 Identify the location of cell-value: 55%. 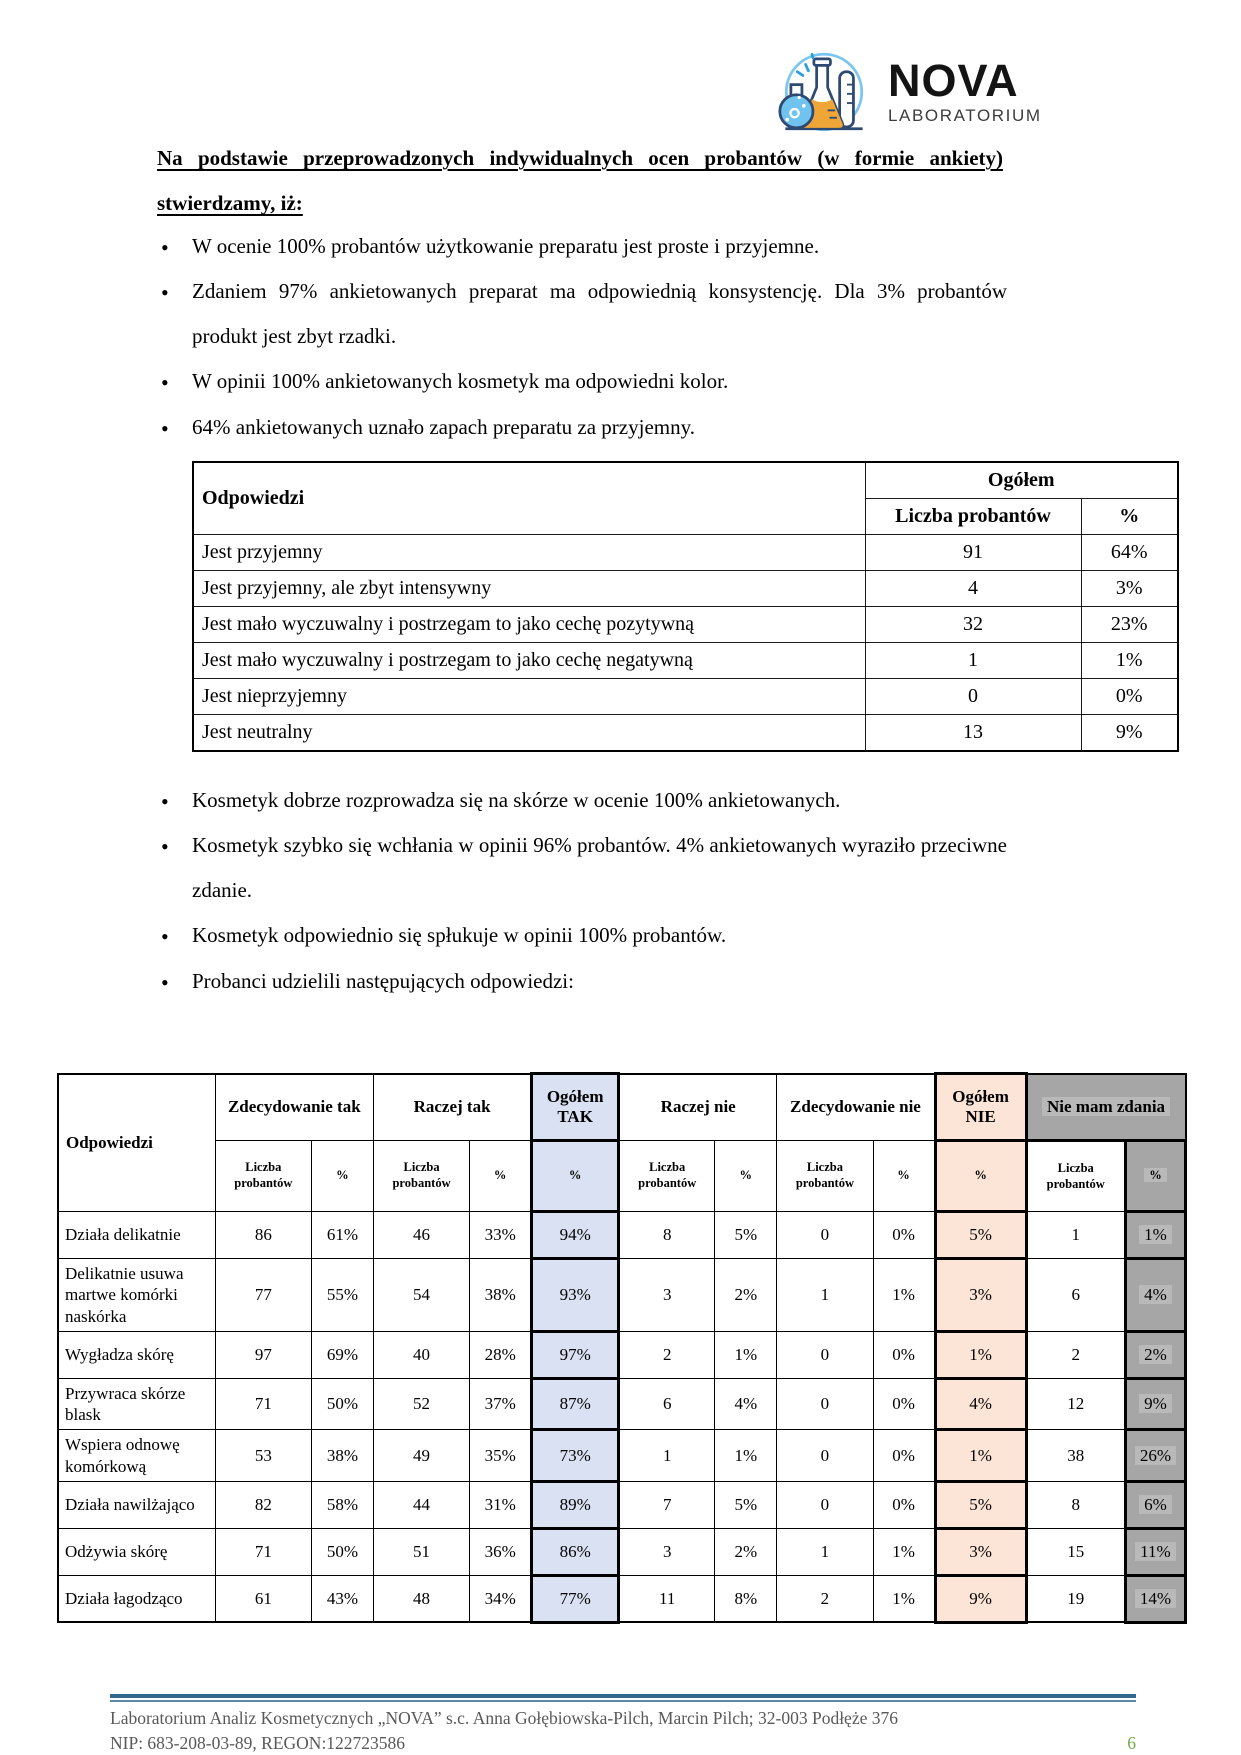
(342, 1295).